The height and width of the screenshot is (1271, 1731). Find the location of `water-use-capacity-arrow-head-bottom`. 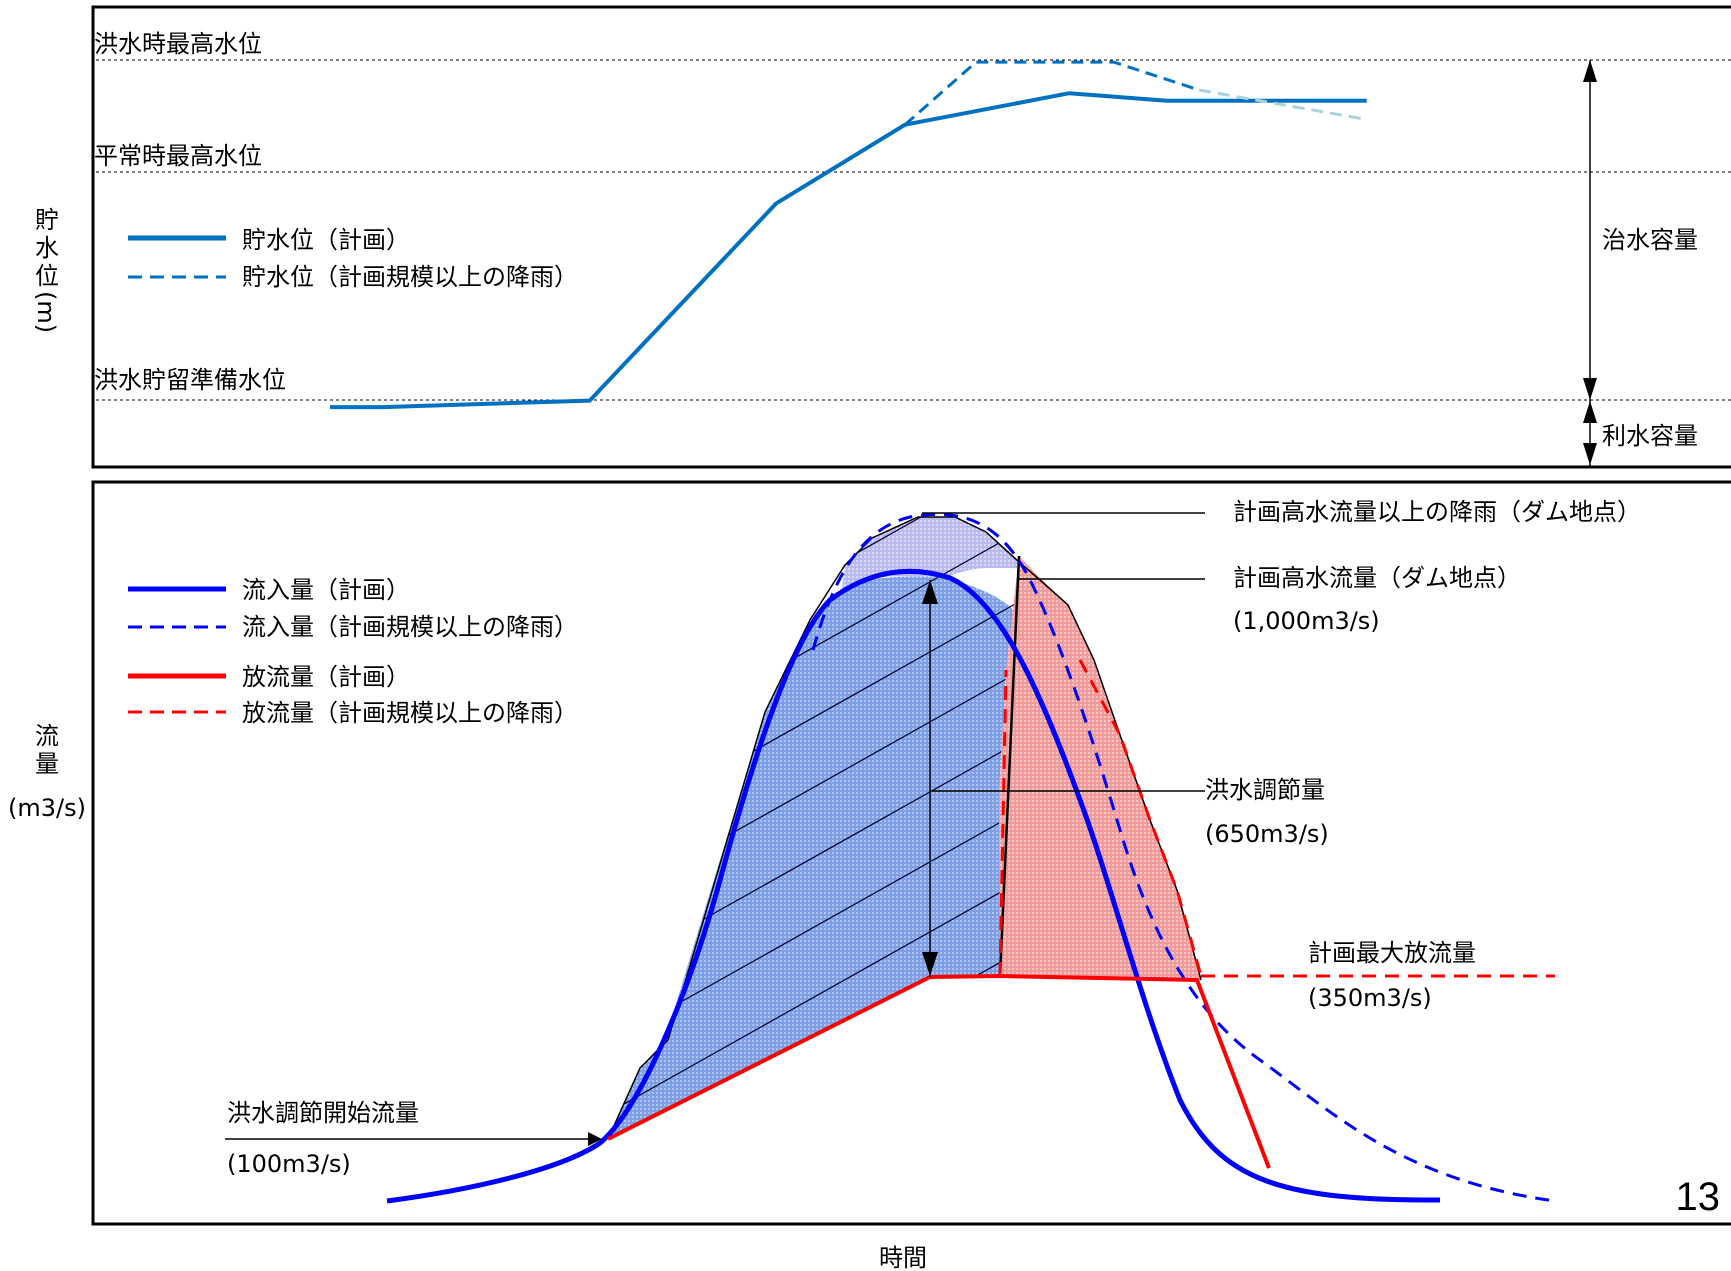

water-use-capacity-arrow-head-bottom is located at coordinates (1590, 454).